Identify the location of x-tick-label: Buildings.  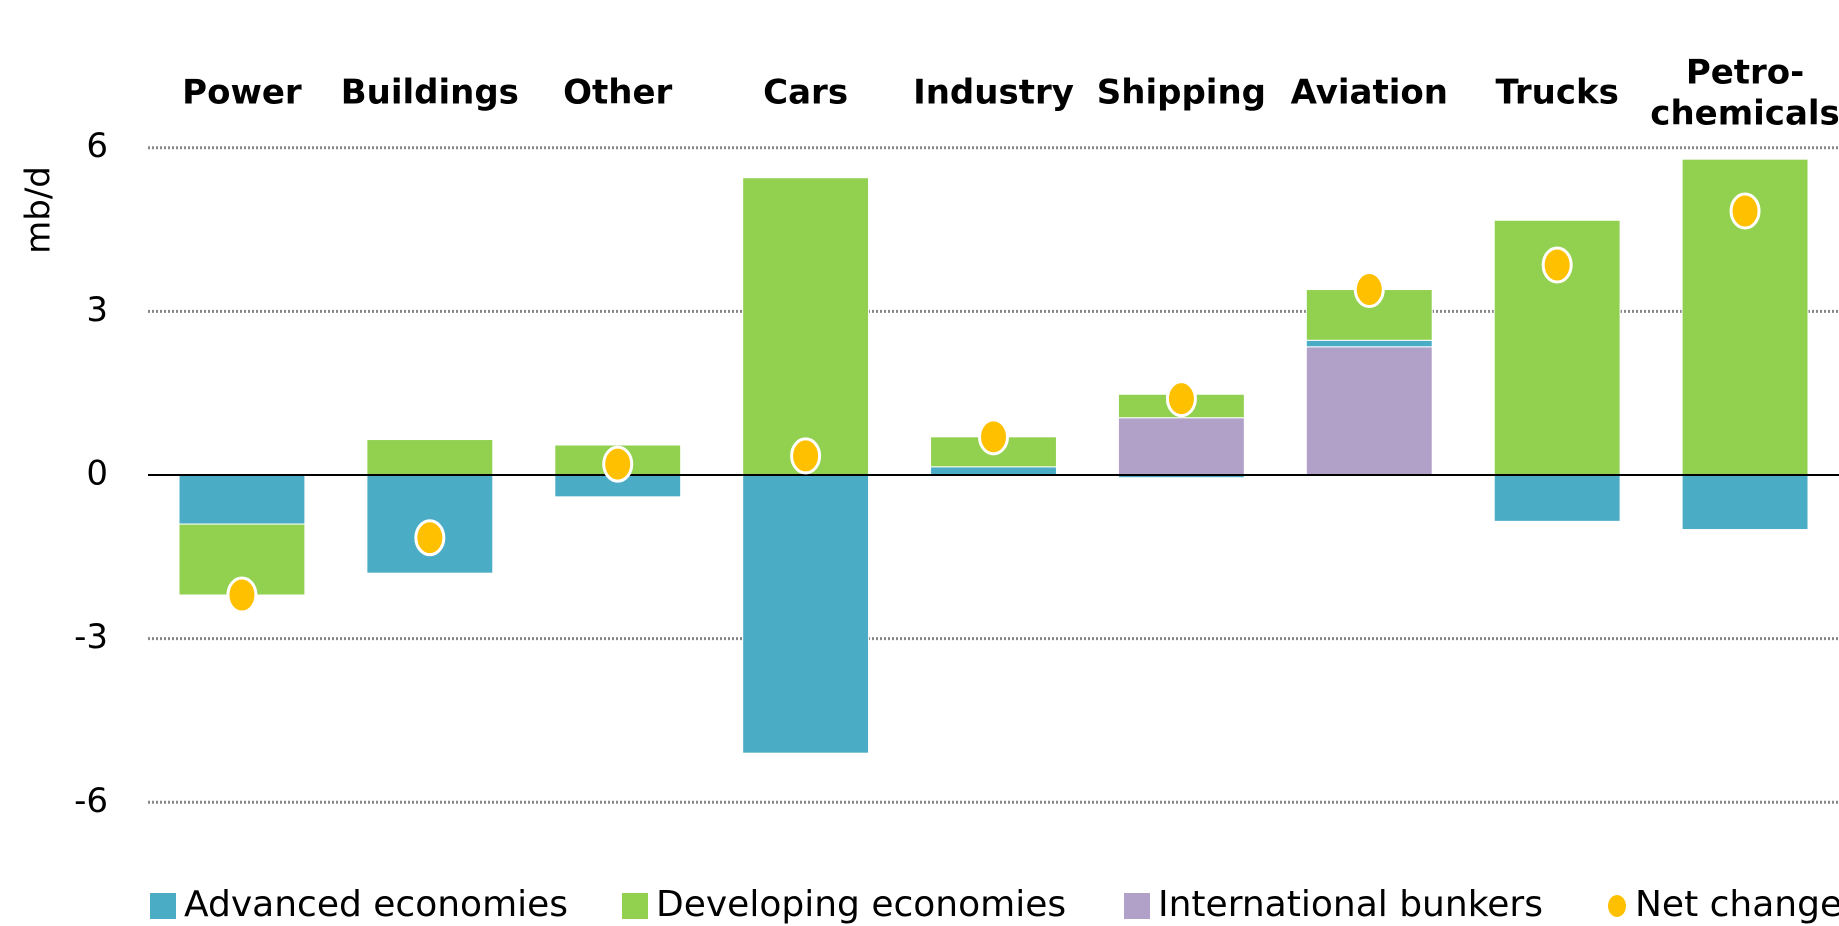
(430, 93).